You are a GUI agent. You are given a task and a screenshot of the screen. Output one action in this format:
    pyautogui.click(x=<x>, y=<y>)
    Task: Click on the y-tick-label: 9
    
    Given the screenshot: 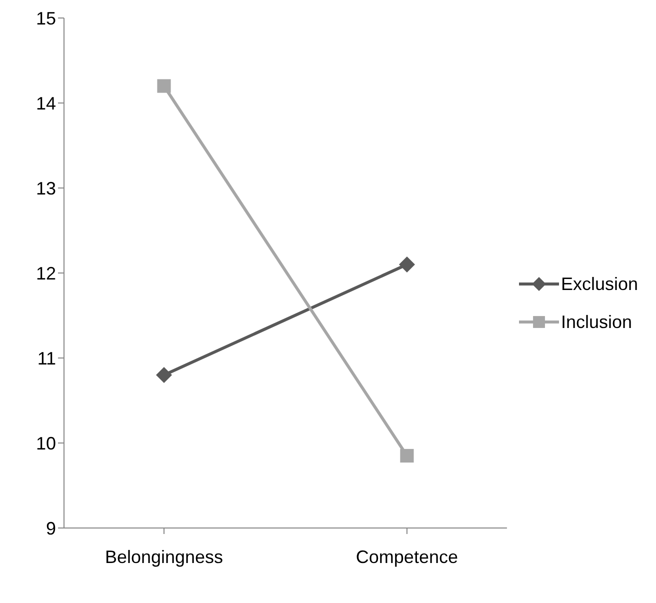 What is the action you would take?
    pyautogui.click(x=51, y=528)
    